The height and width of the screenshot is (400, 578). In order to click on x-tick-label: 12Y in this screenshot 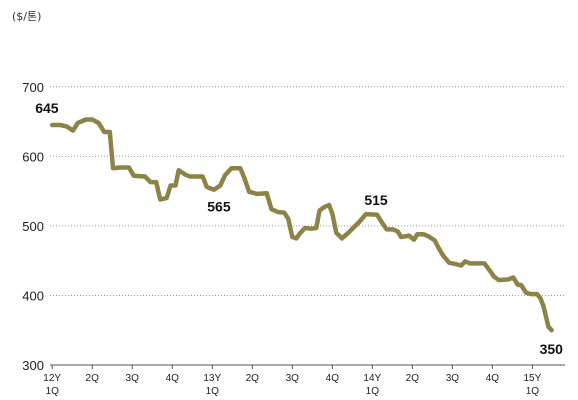, I will do `click(52, 378)`.